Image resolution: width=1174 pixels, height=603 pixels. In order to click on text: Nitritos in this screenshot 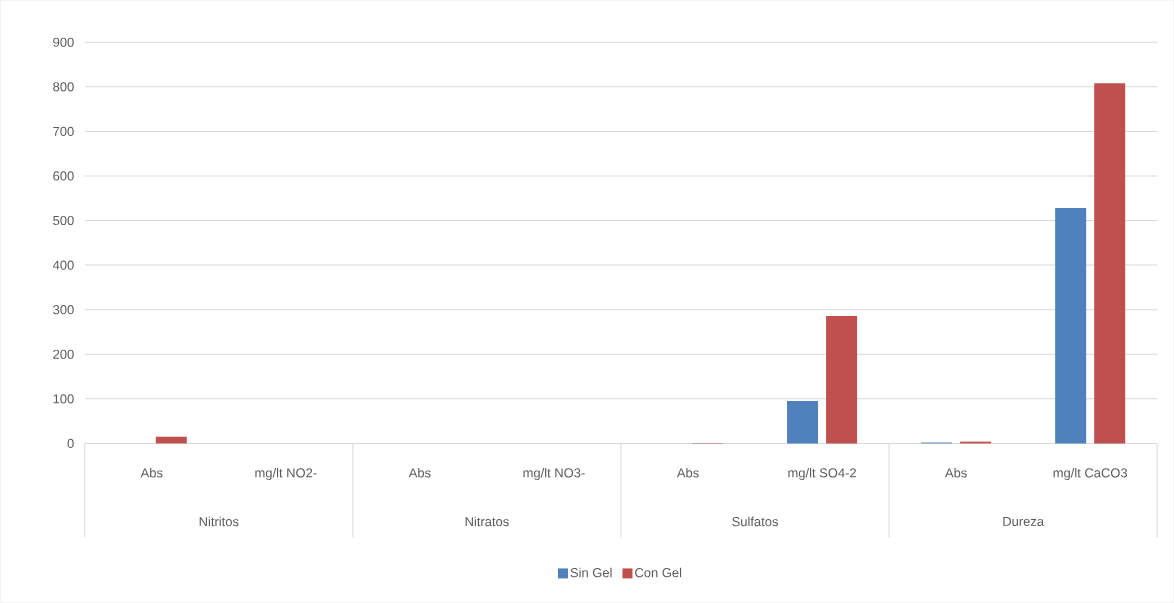, I will do `click(219, 521)`.